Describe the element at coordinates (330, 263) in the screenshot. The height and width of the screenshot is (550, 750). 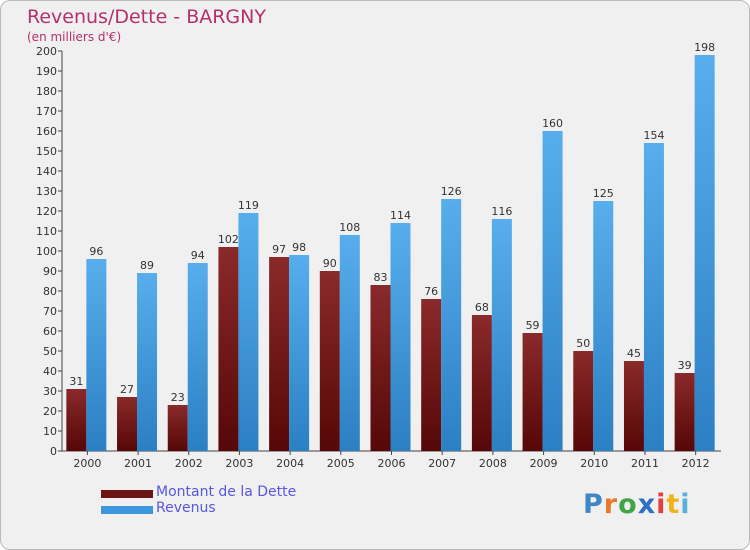
I see `data-label-dette: 90` at that location.